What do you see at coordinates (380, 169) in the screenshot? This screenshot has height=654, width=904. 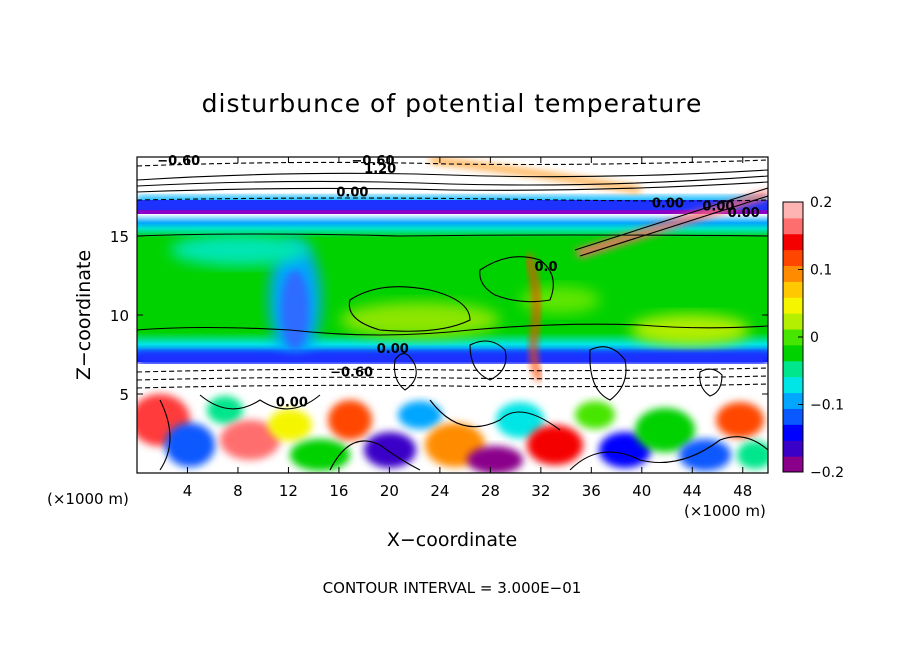 I see `contour-label: 1.20` at bounding box center [380, 169].